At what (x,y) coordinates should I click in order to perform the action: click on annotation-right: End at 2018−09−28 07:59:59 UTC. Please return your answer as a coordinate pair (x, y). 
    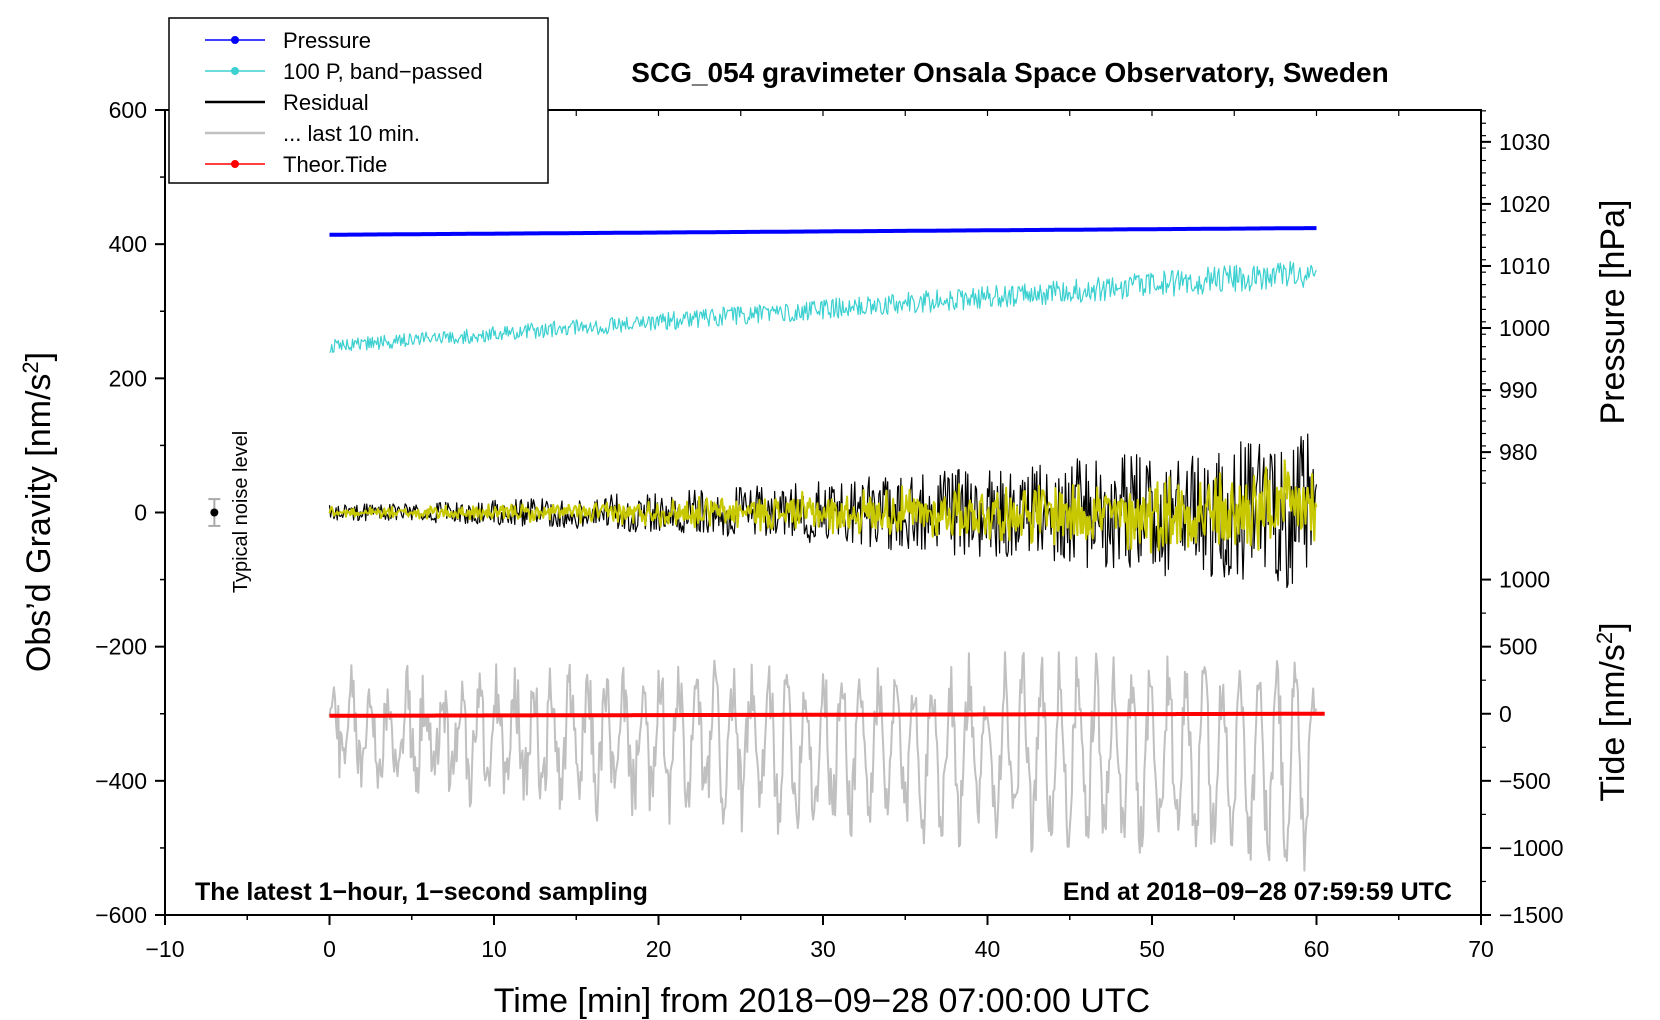
    Looking at the image, I should click on (1257, 892).